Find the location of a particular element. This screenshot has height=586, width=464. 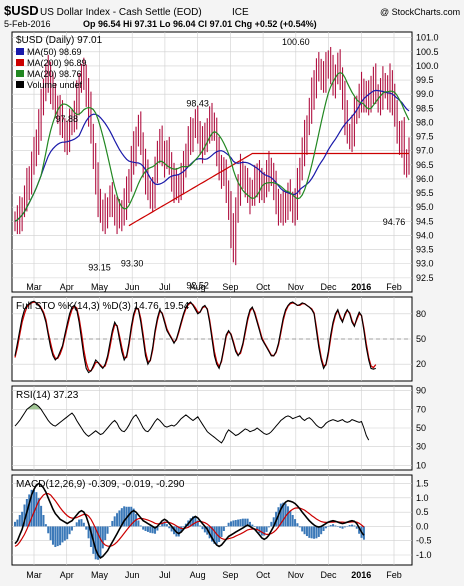

macd-tick-label: 0.5 is located at coordinates (422, 512).